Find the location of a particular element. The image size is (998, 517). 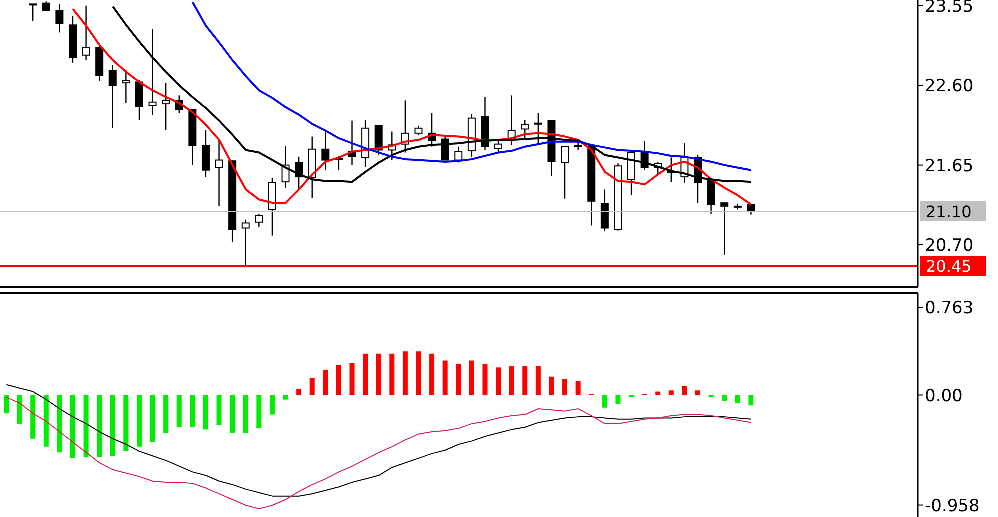

ref-line-label: 20.45 is located at coordinates (949, 266).